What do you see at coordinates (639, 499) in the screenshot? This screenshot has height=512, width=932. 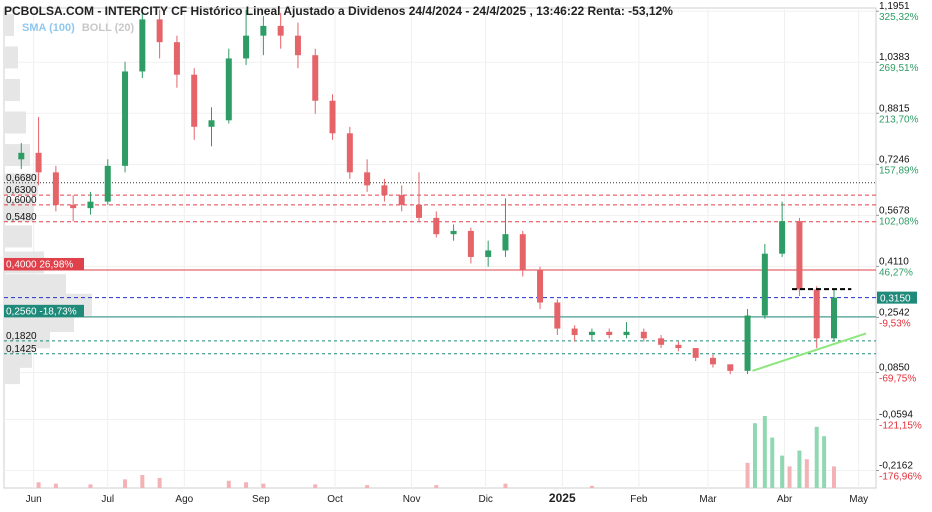 I see `x-tick-label: Feb` at bounding box center [639, 499].